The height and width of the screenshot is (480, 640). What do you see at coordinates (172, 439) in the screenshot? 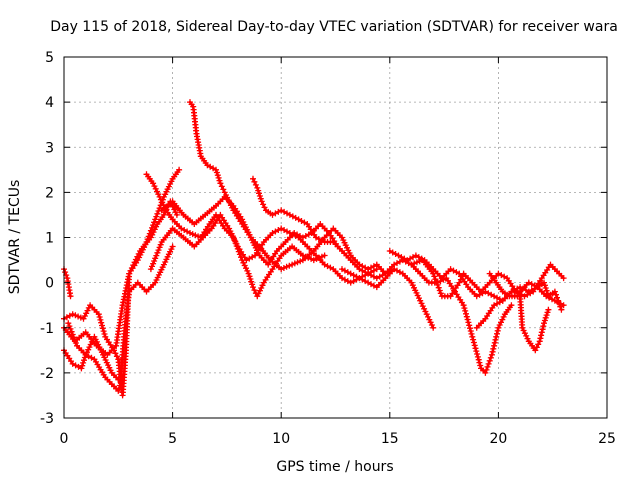
I see `x-tick-label: 5` at bounding box center [172, 439].